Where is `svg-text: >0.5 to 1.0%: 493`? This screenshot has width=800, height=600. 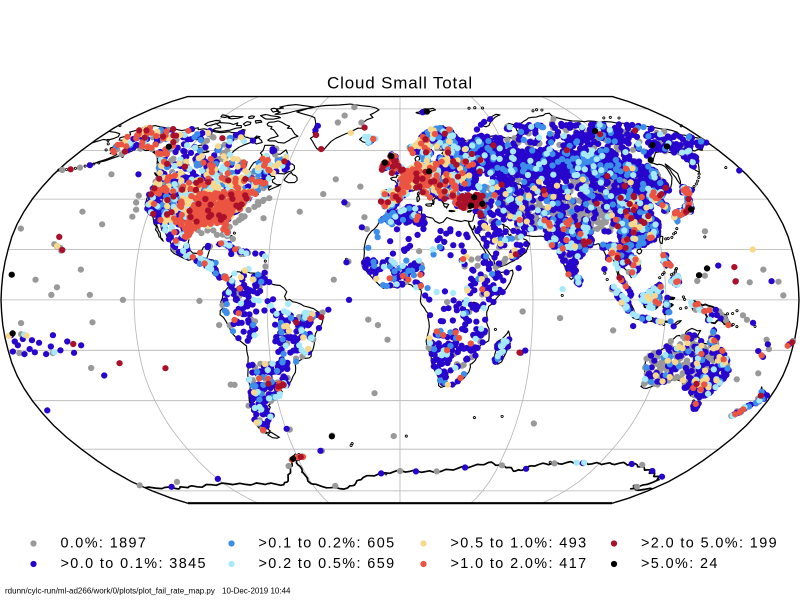 svg-text: >0.5 to 1.0%: 493 is located at coordinates (519, 544).